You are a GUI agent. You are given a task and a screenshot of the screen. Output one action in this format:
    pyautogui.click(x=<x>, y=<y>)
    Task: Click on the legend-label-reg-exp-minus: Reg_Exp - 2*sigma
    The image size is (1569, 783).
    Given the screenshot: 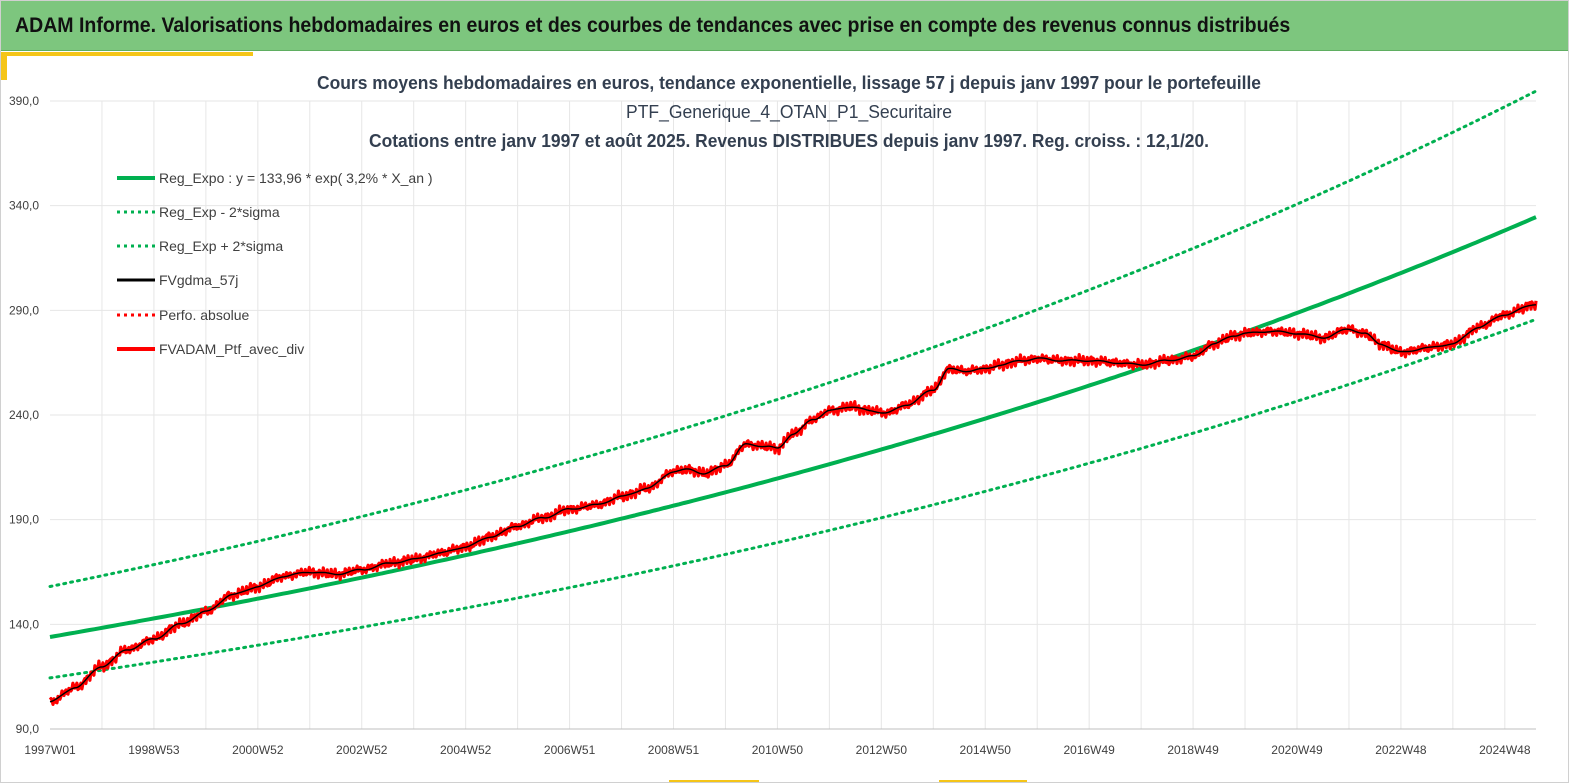 What is the action you would take?
    pyautogui.click(x=219, y=212)
    